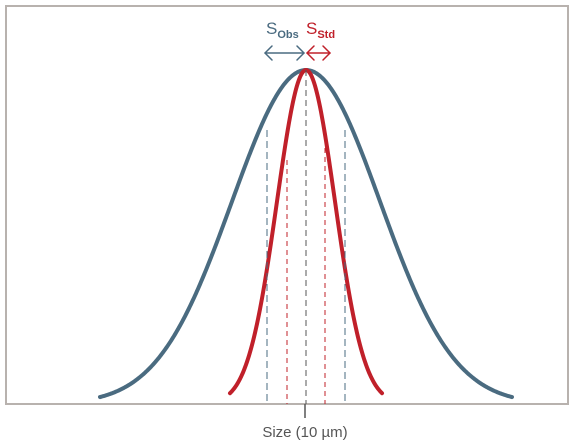 The width and height of the screenshot is (573, 444). I want to click on observed-label: SObs, so click(282, 30).